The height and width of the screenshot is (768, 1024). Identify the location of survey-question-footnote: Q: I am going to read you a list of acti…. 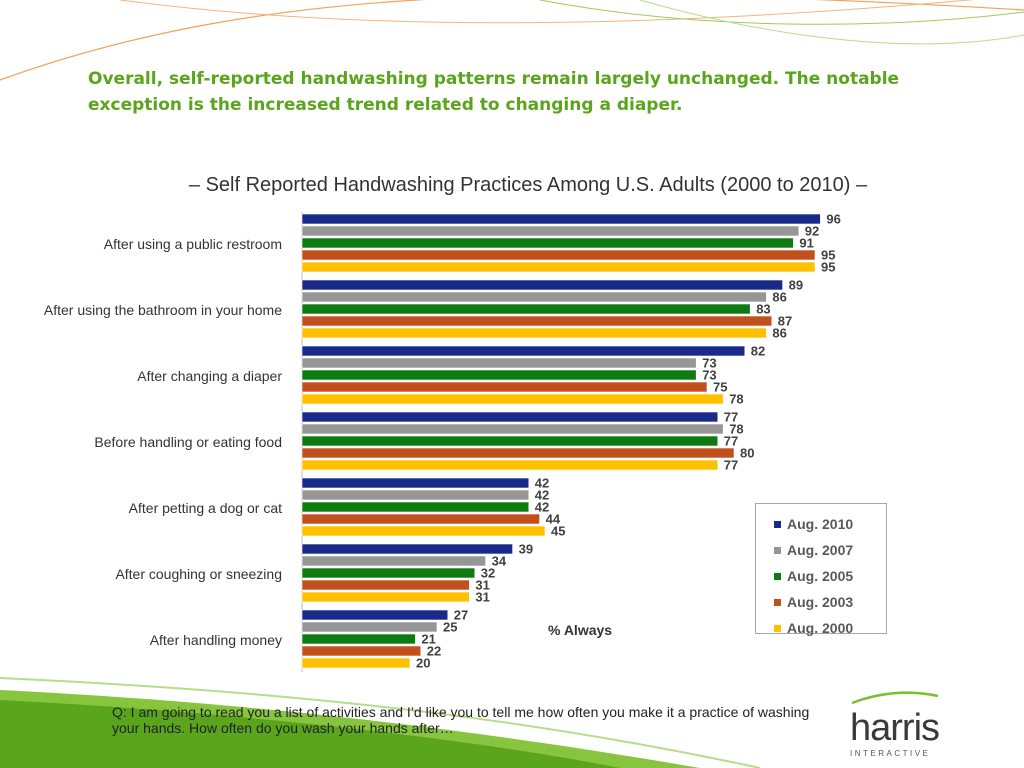
(461, 720).